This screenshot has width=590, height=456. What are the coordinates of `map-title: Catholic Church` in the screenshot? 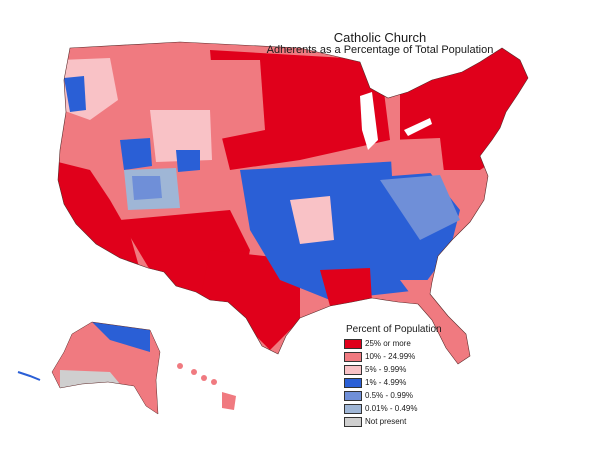 It's located at (380, 37).